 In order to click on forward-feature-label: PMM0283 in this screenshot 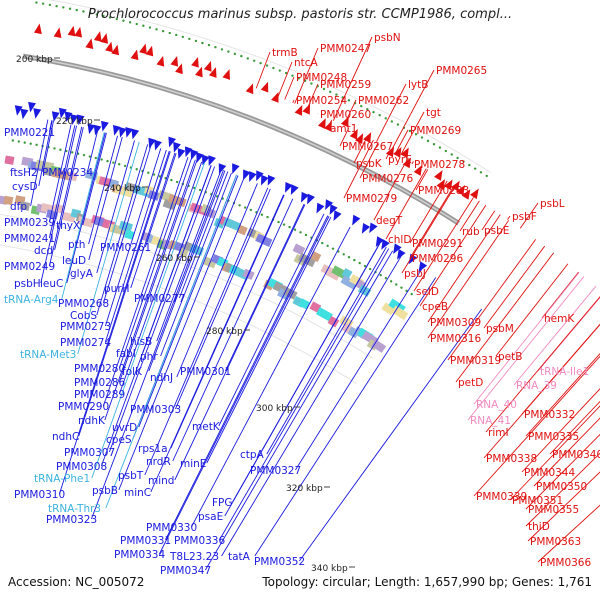, I will do `click(443, 191)`.